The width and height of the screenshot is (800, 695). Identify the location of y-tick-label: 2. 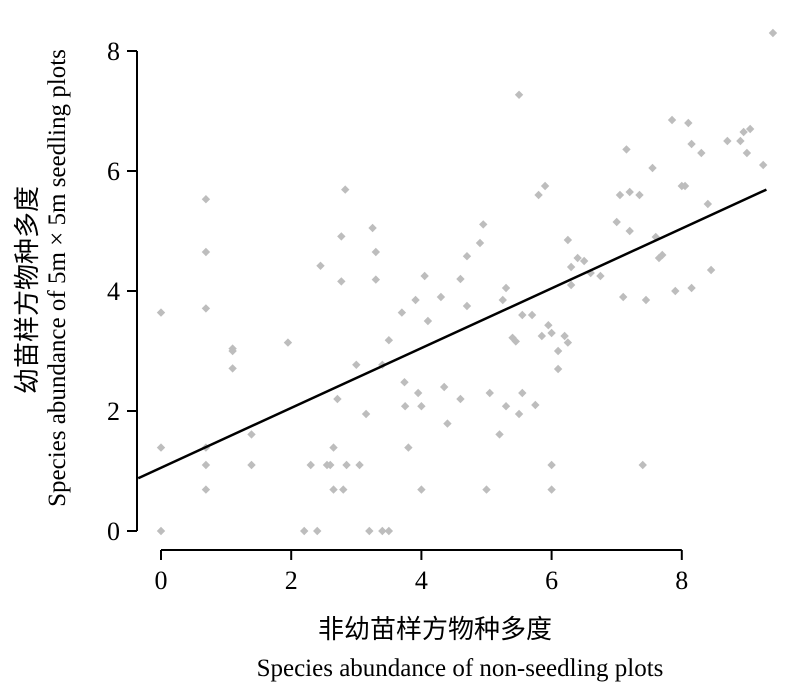
(113, 411).